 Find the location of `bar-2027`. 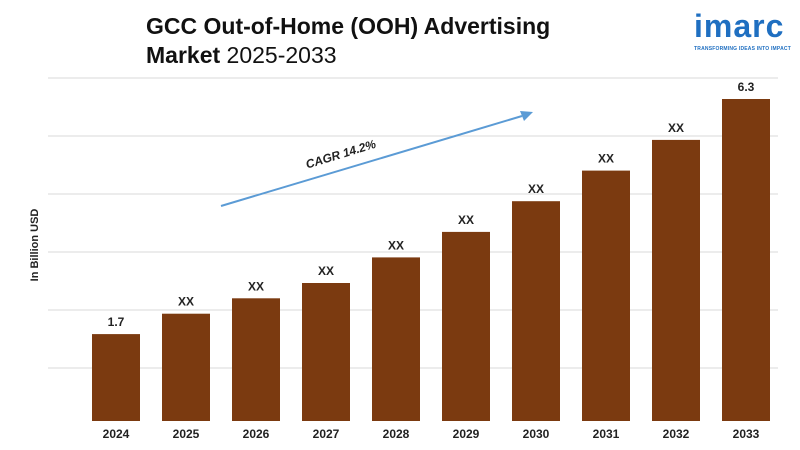

bar-2027 is located at coordinates (326, 352).